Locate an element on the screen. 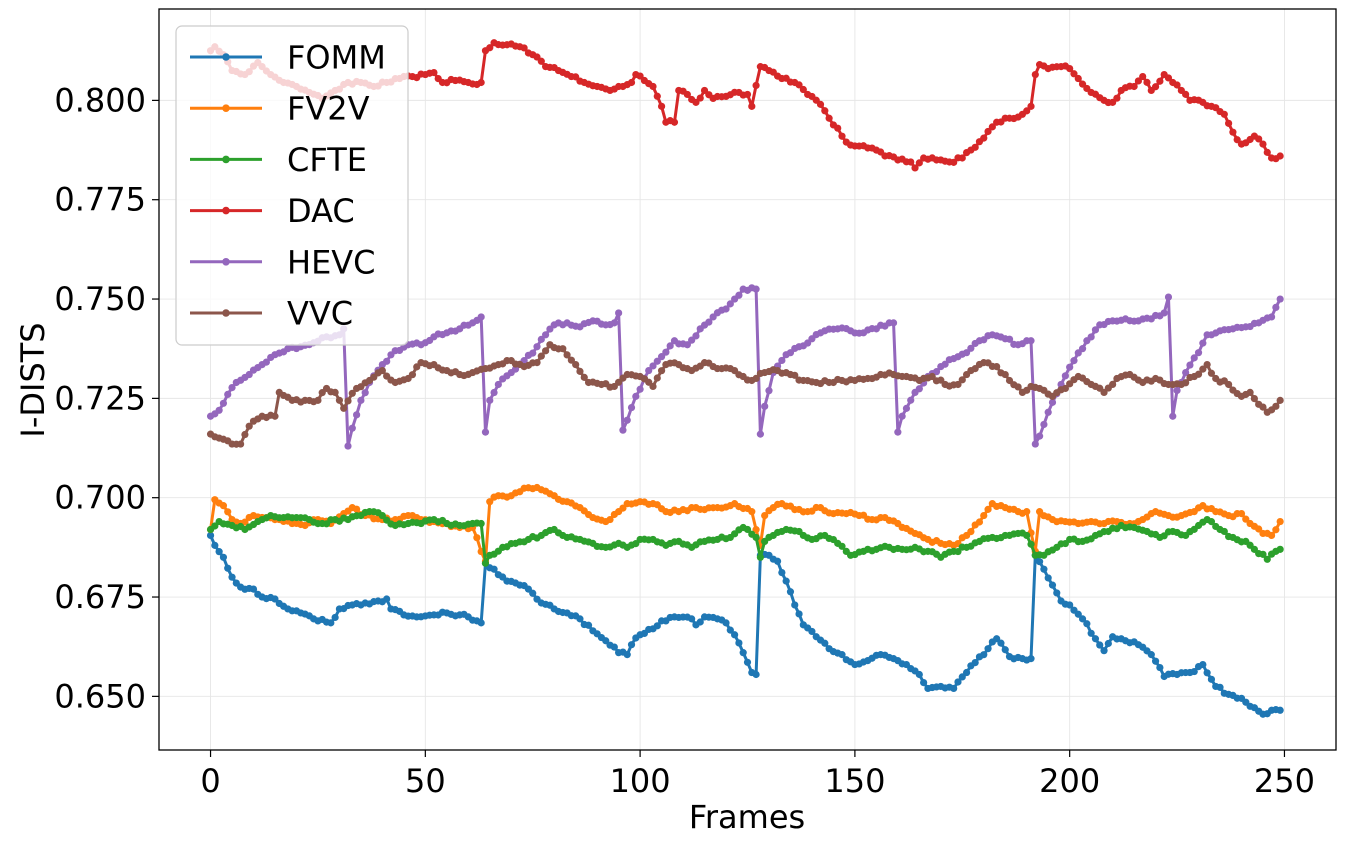 This screenshot has height=844, width=1345. x-tick-label: 100 is located at coordinates (640, 781).